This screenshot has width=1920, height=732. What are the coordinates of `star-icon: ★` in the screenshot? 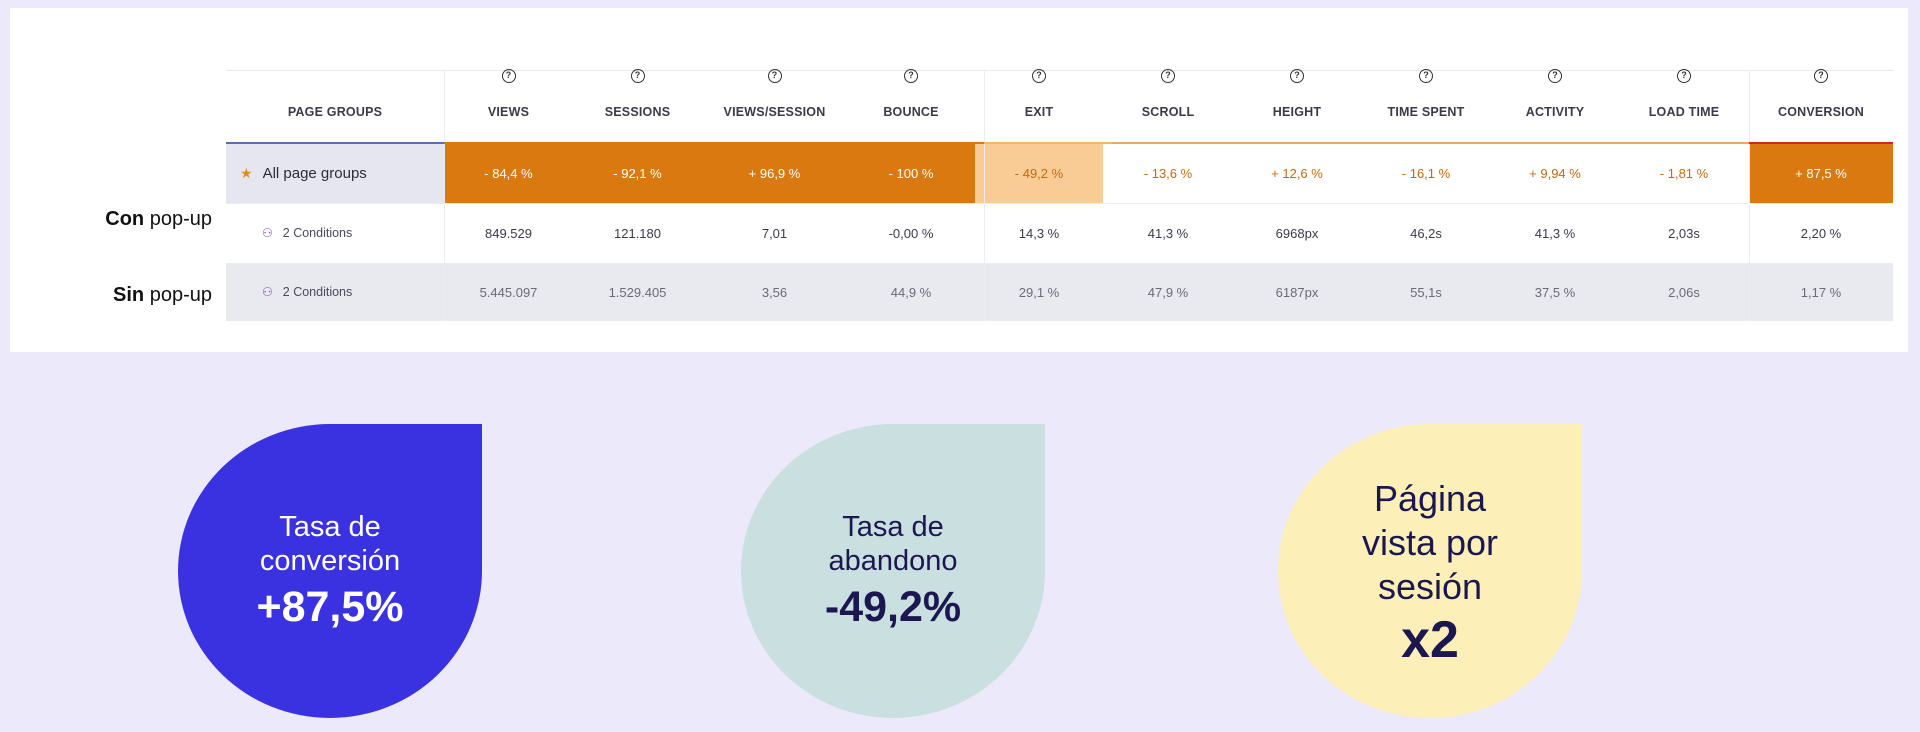 It's located at (246, 172).